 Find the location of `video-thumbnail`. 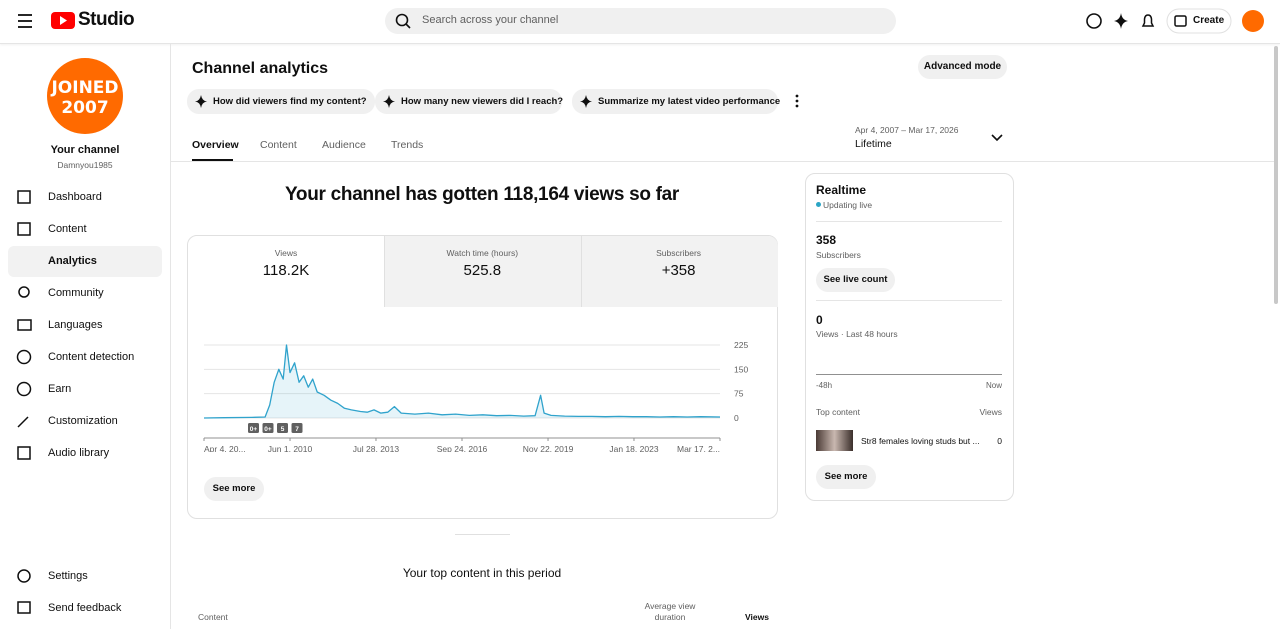

video-thumbnail is located at coordinates (834, 440).